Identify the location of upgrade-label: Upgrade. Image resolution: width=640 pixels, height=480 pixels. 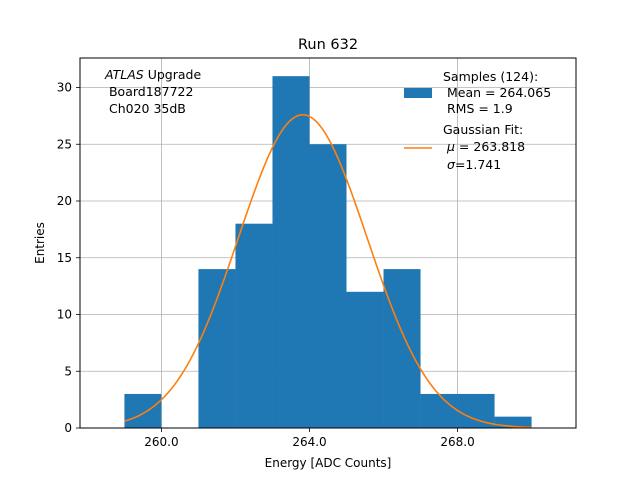
(173, 74).